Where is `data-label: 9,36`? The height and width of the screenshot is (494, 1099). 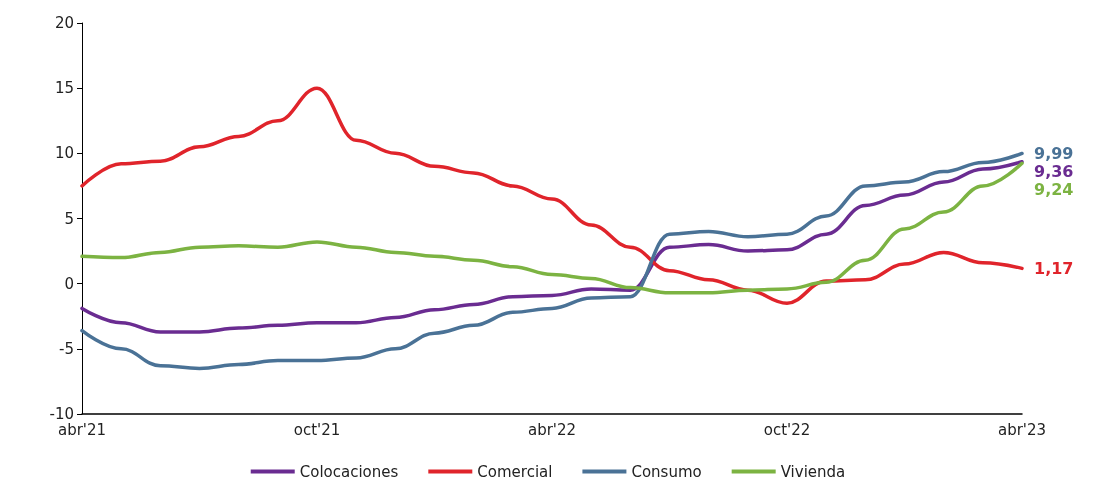
data-label: 9,36 is located at coordinates (1054, 171).